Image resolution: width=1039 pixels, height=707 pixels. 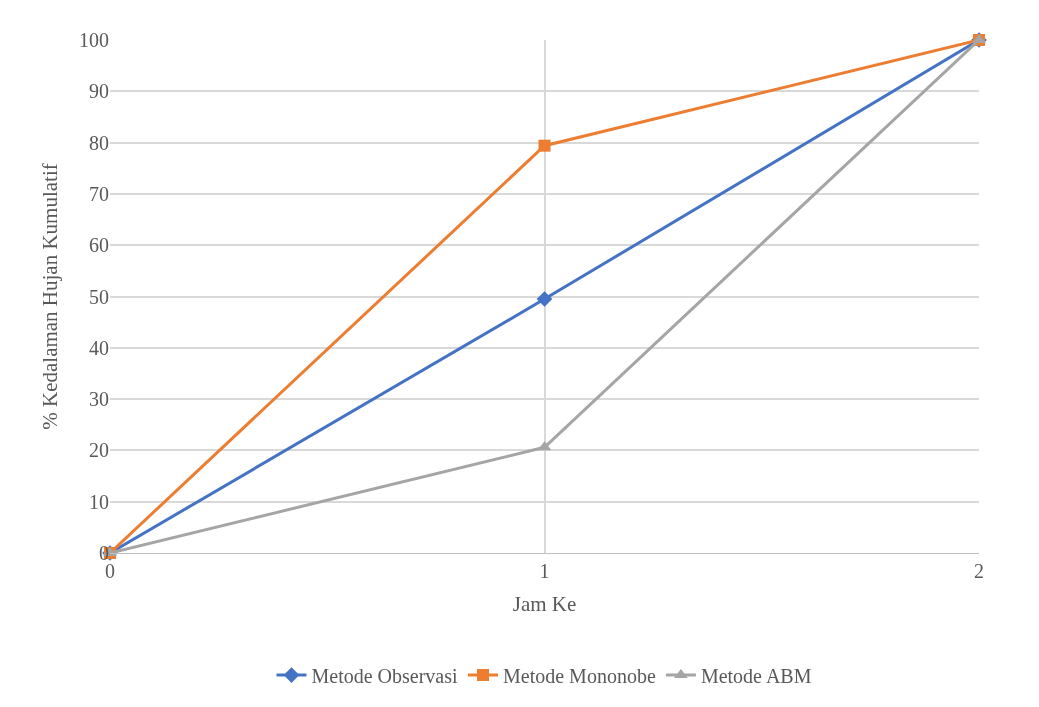 What do you see at coordinates (99, 245) in the screenshot?
I see `y-tick-label: 60` at bounding box center [99, 245].